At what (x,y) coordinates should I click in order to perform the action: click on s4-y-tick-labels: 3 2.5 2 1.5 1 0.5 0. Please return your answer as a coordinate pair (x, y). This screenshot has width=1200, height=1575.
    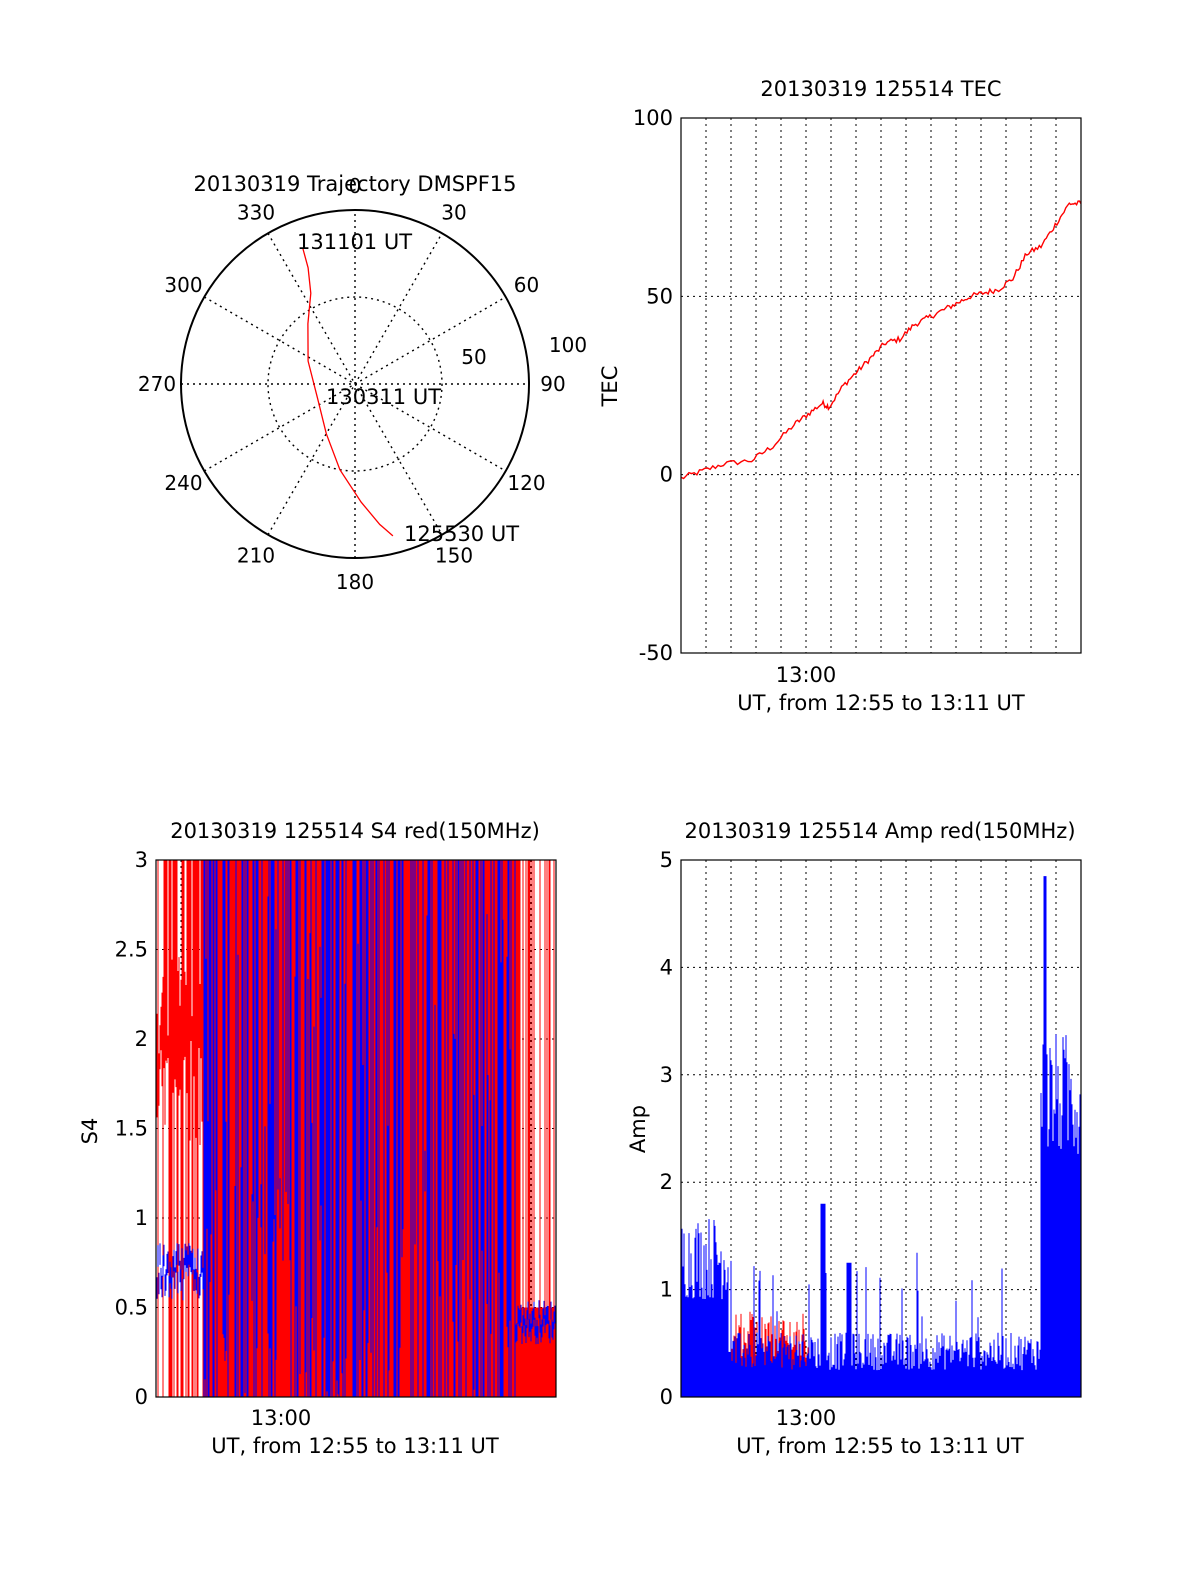
    Looking at the image, I should click on (131, 1128).